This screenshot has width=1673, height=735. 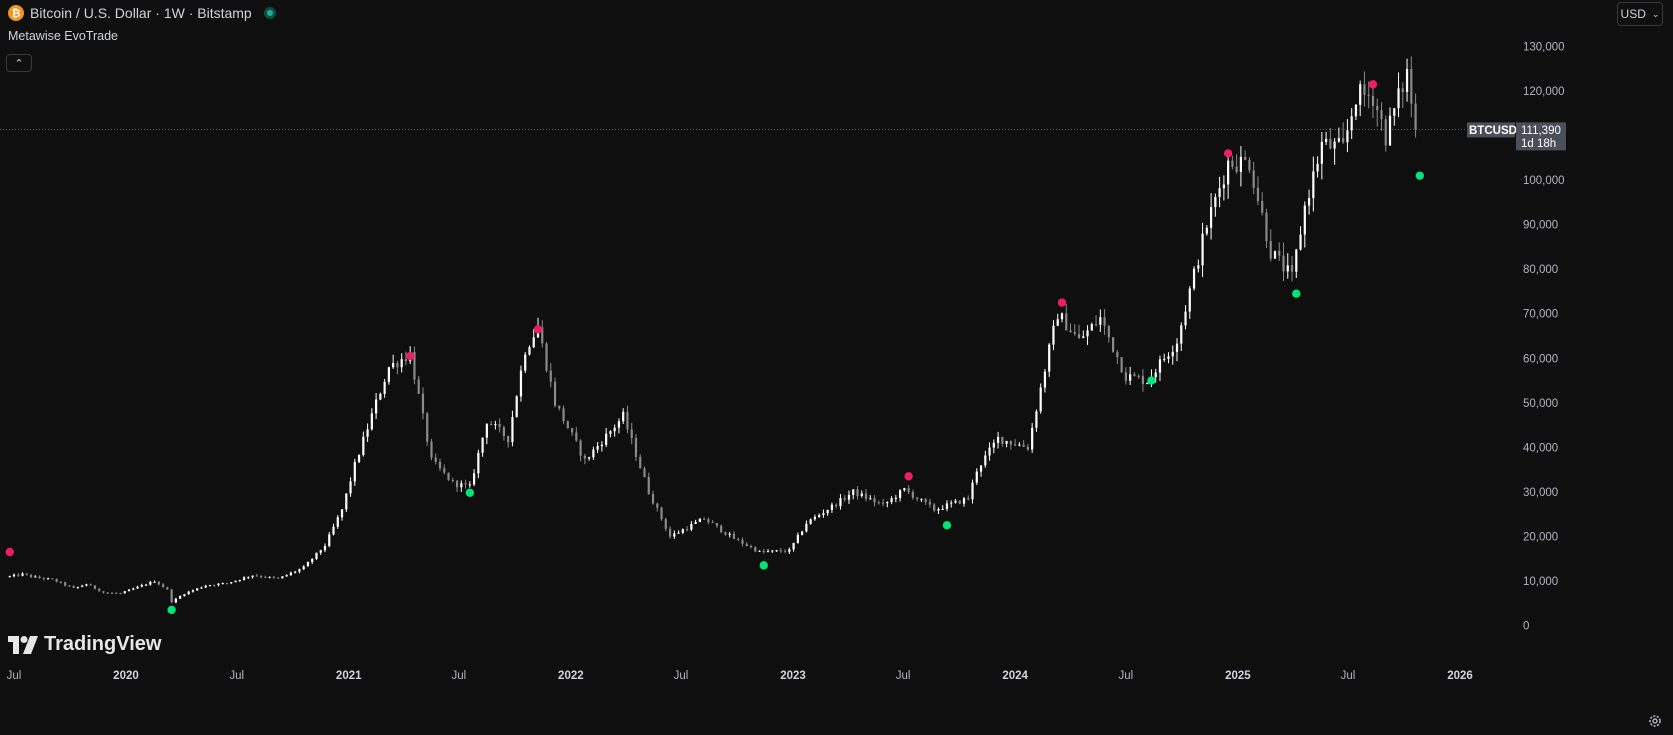 I want to click on collapse-indicators-button: ⌃, so click(x=19, y=63).